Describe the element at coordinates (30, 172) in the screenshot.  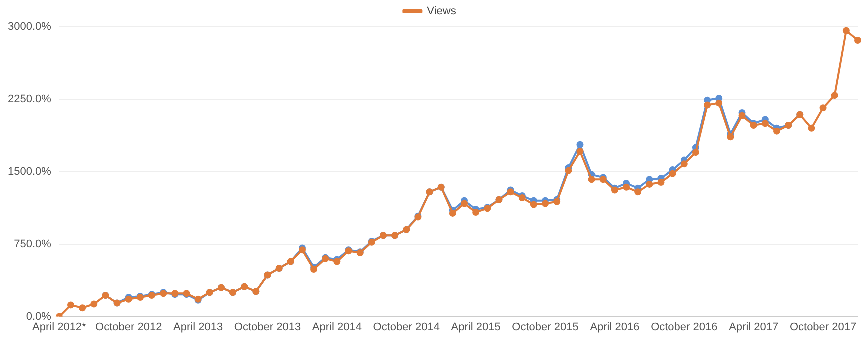
I see `y-tick-label: 1500.0%` at that location.